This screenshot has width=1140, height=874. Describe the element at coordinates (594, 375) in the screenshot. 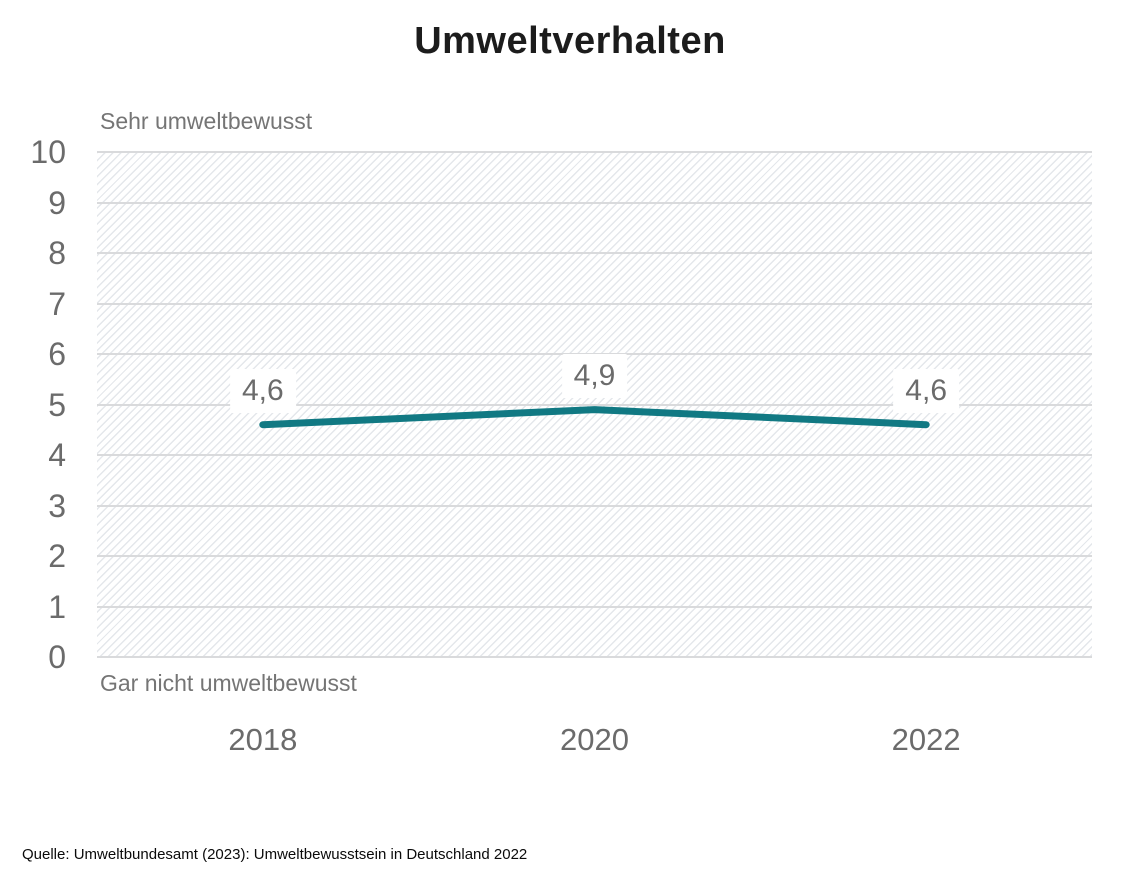

I see `value-label-2020: 4,9` at that location.